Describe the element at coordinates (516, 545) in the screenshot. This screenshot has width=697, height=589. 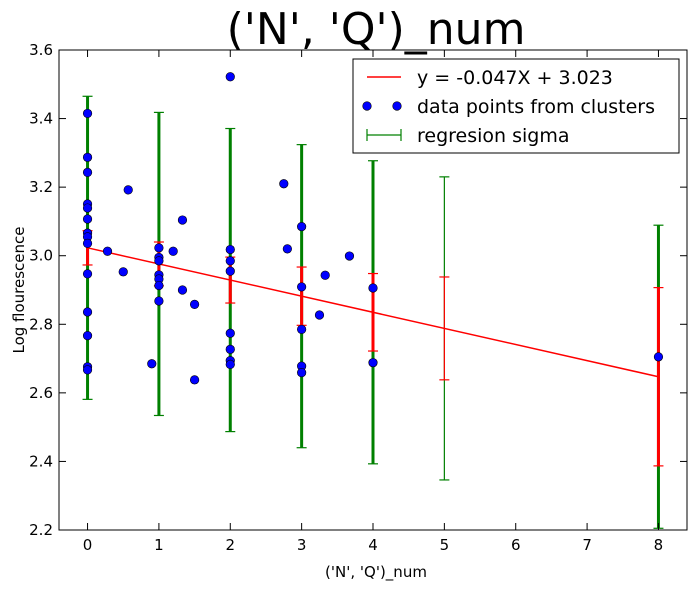
I see `x-tick-label: 6` at that location.